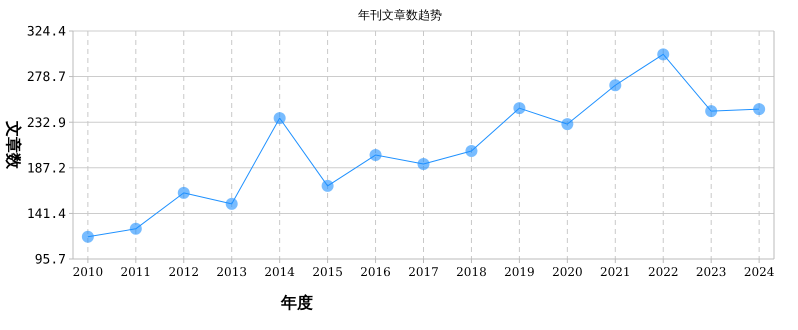  Describe the element at coordinates (423, 272) in the screenshot. I see `x-tick-label: 2017` at that location.